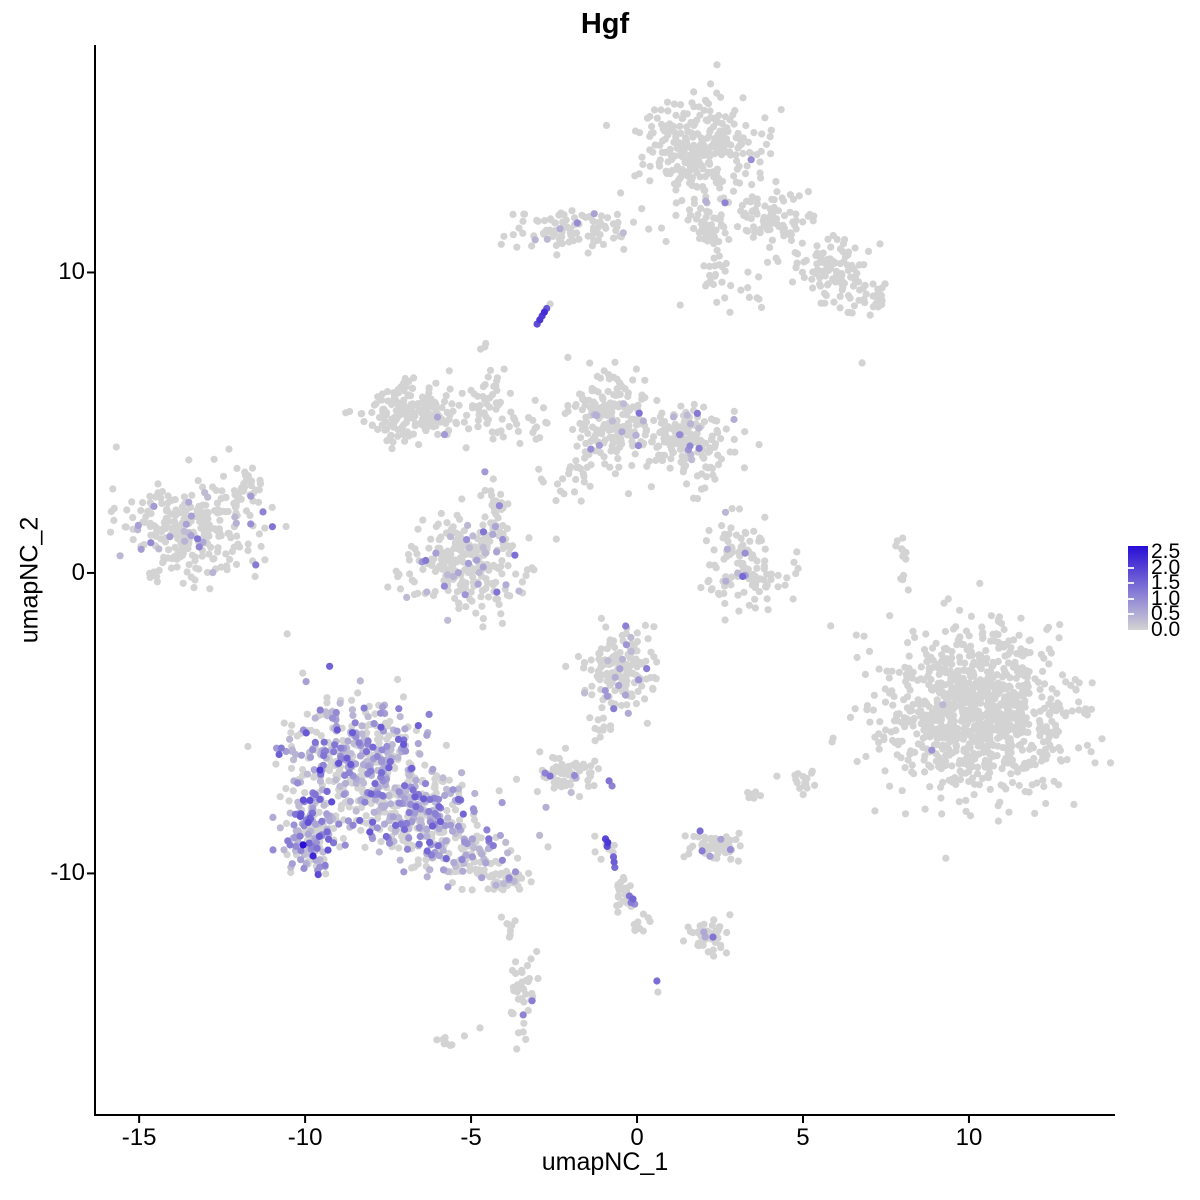 The width and height of the screenshot is (1200, 1200). Describe the element at coordinates (1166, 614) in the screenshot. I see `colorbar-label: 0.5` at that location.